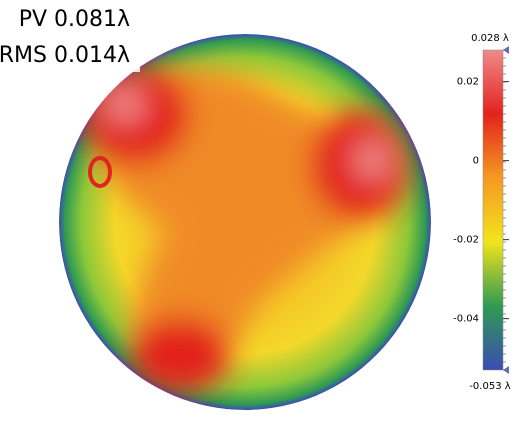 The width and height of the screenshot is (522, 424). Describe the element at coordinates (493, 210) in the screenshot. I see `colorbar` at that location.